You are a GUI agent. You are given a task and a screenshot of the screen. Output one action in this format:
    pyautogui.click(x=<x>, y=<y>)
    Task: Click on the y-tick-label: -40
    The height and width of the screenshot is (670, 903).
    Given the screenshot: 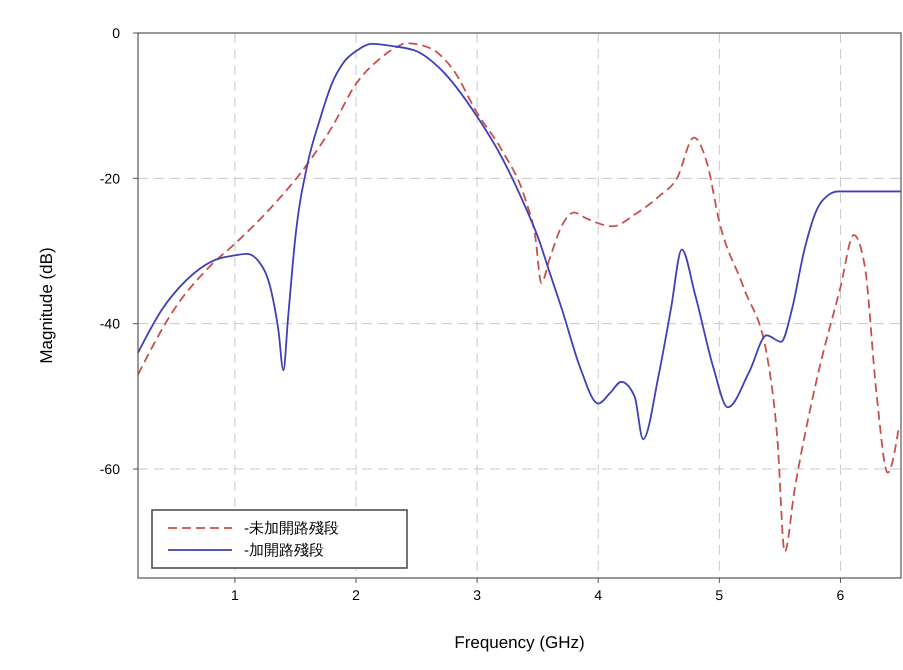 What is the action you would take?
    pyautogui.click(x=110, y=324)
    